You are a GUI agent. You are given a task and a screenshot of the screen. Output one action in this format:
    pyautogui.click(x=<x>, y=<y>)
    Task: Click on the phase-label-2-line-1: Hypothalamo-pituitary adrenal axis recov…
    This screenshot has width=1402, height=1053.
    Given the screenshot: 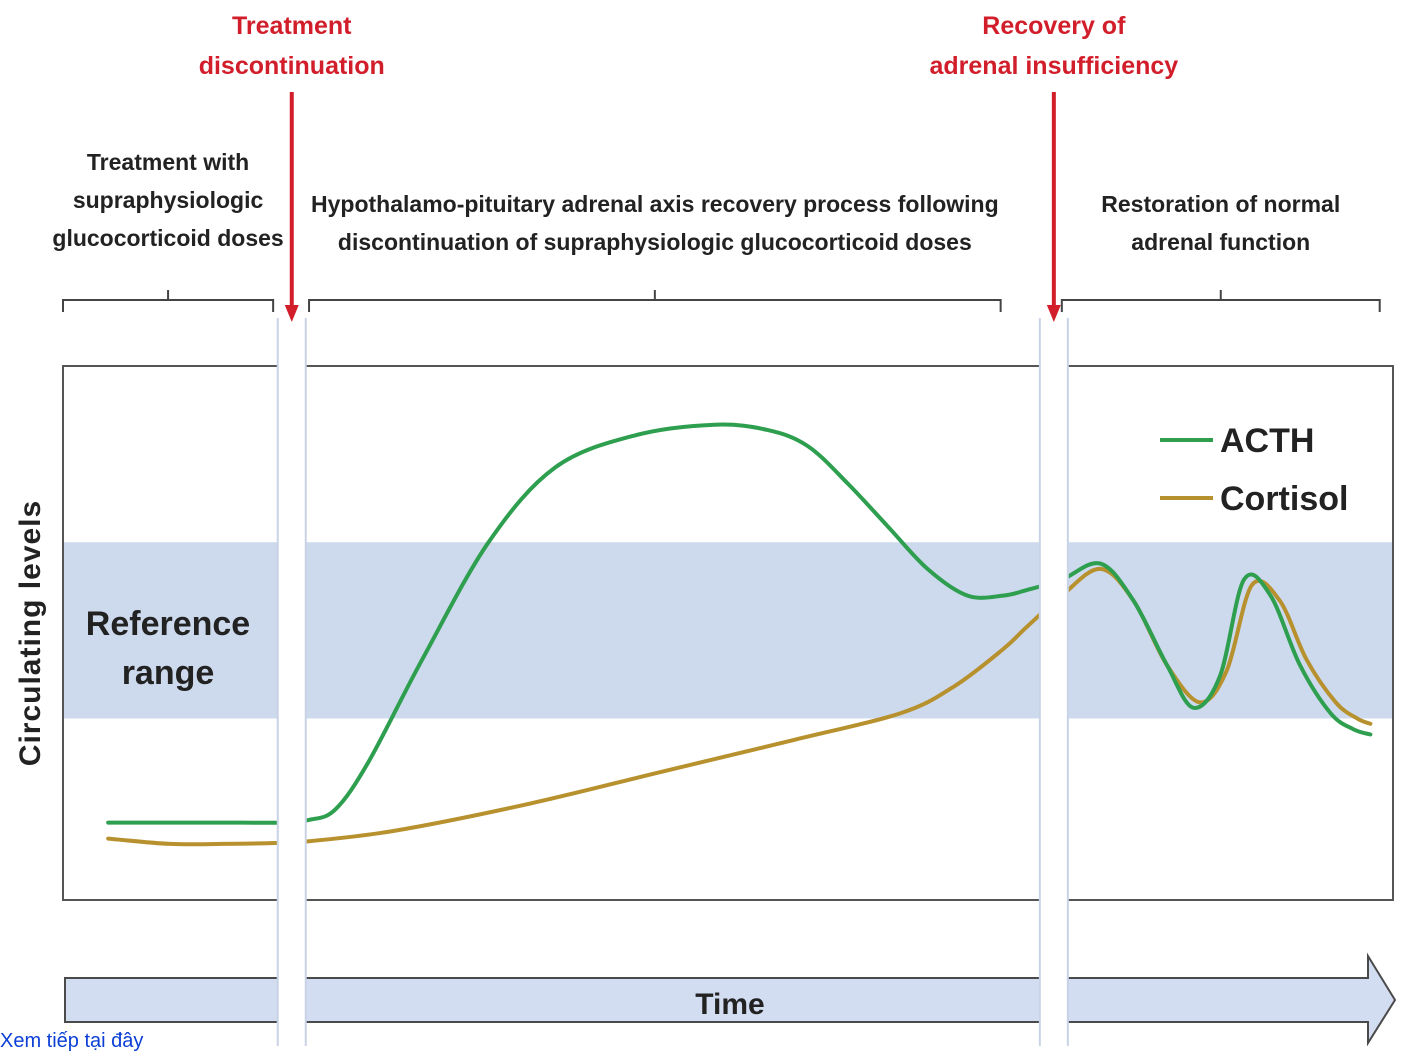 What is the action you would take?
    pyautogui.click(x=655, y=204)
    